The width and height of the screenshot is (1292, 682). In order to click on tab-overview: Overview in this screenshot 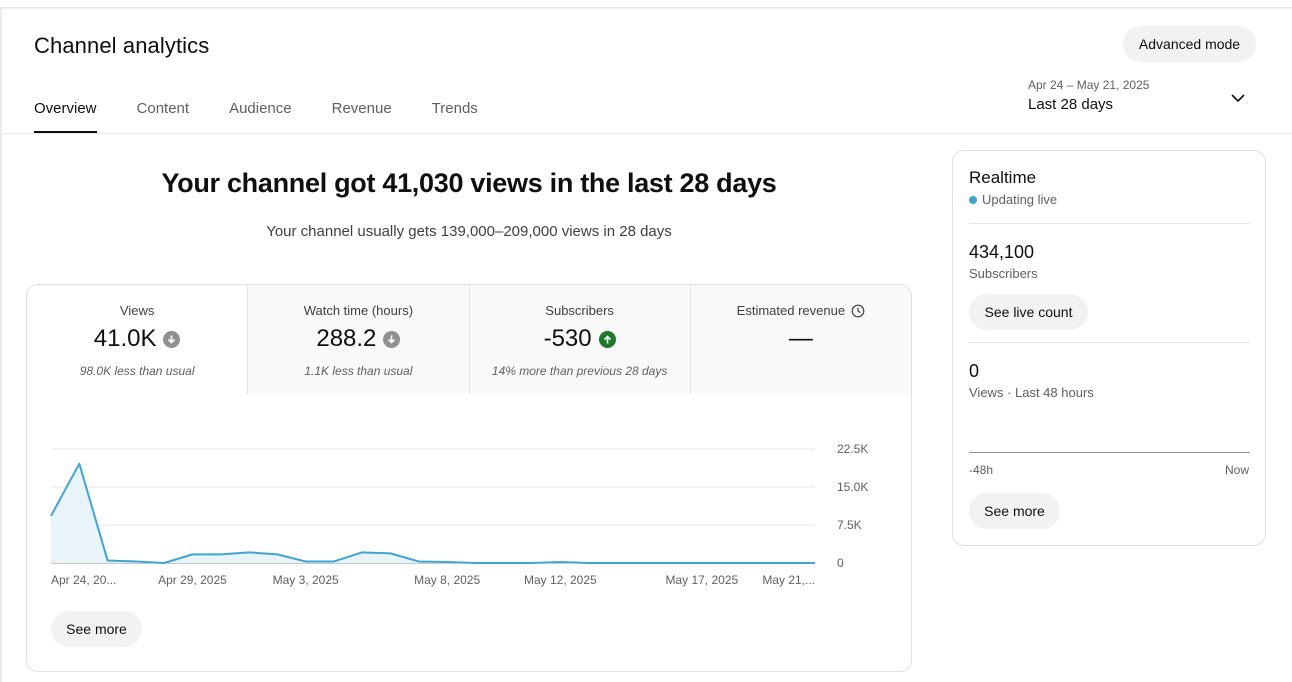, I will do `click(65, 113)`.